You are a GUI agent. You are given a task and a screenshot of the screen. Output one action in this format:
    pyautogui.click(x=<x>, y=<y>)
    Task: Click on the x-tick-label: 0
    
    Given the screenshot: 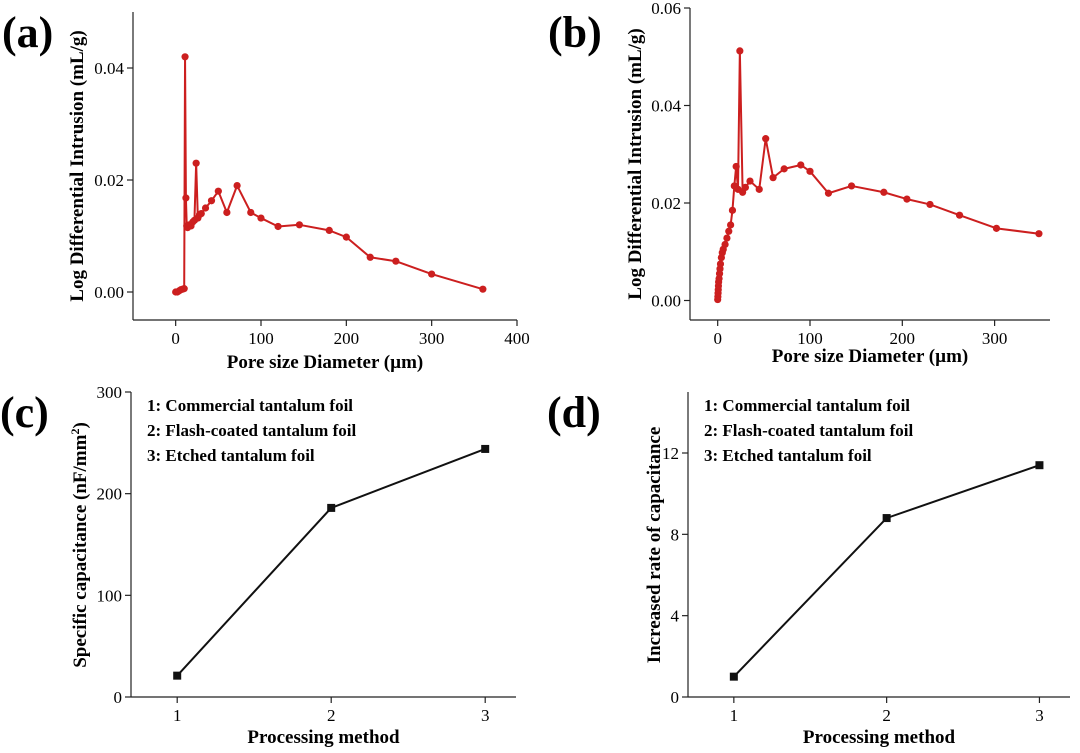 What is the action you would take?
    pyautogui.click(x=717, y=338)
    